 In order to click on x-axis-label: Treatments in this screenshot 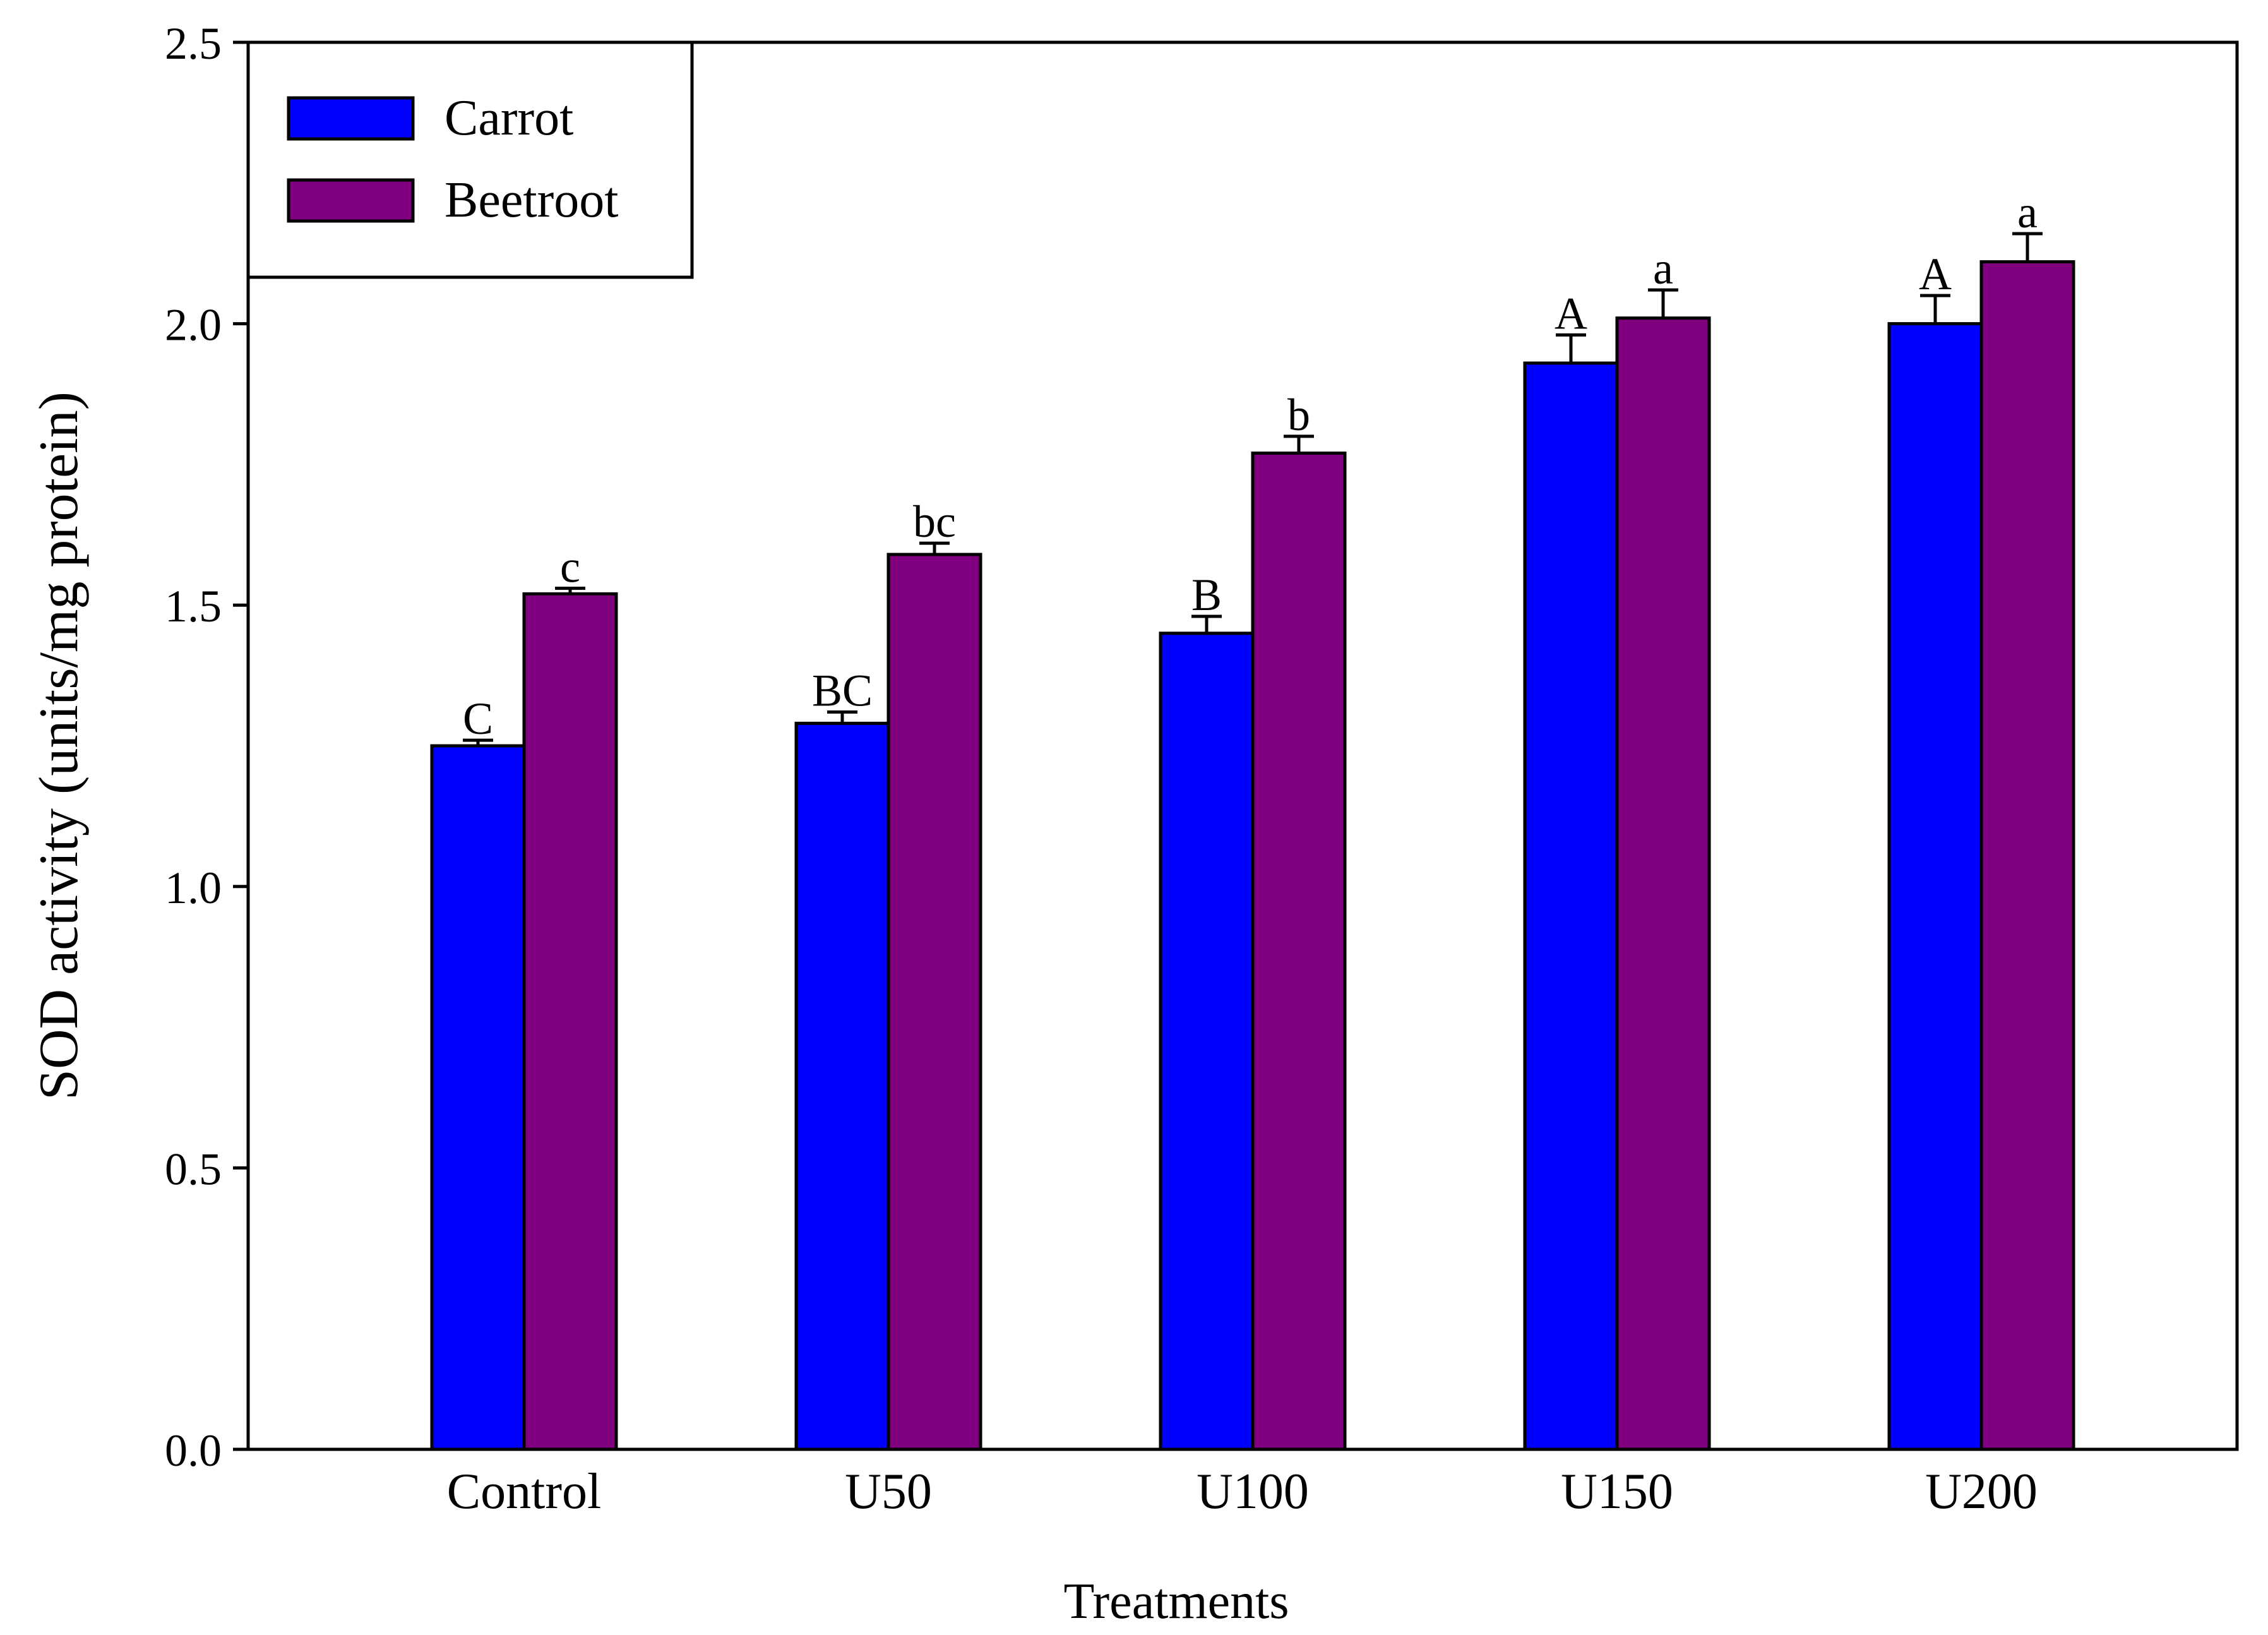, I will do `click(1176, 1601)`.